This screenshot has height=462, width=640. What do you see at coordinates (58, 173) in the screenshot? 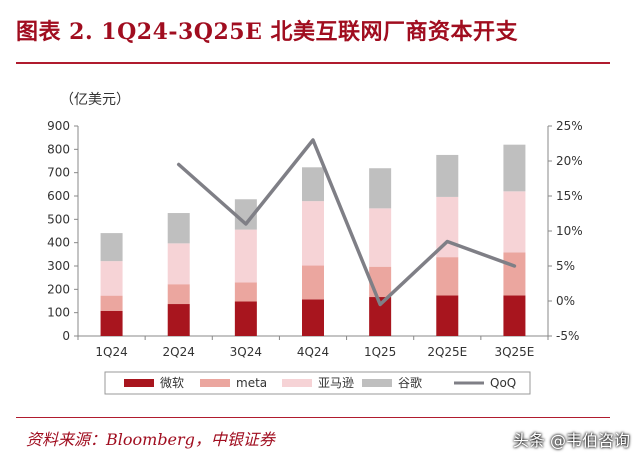
I see `y-tick-label: 700` at bounding box center [58, 173].